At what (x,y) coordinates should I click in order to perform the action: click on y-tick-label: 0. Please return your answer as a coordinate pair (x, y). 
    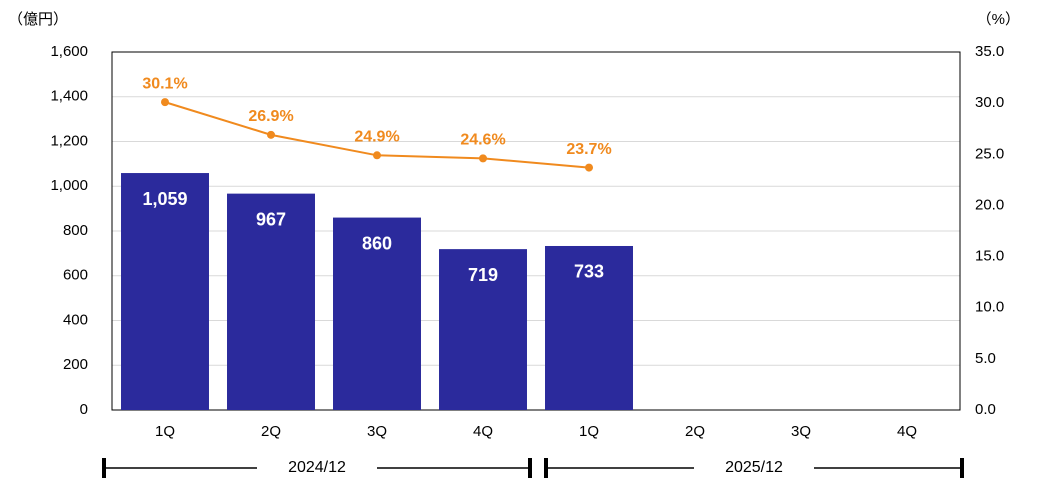
    Looking at the image, I should click on (84, 409).